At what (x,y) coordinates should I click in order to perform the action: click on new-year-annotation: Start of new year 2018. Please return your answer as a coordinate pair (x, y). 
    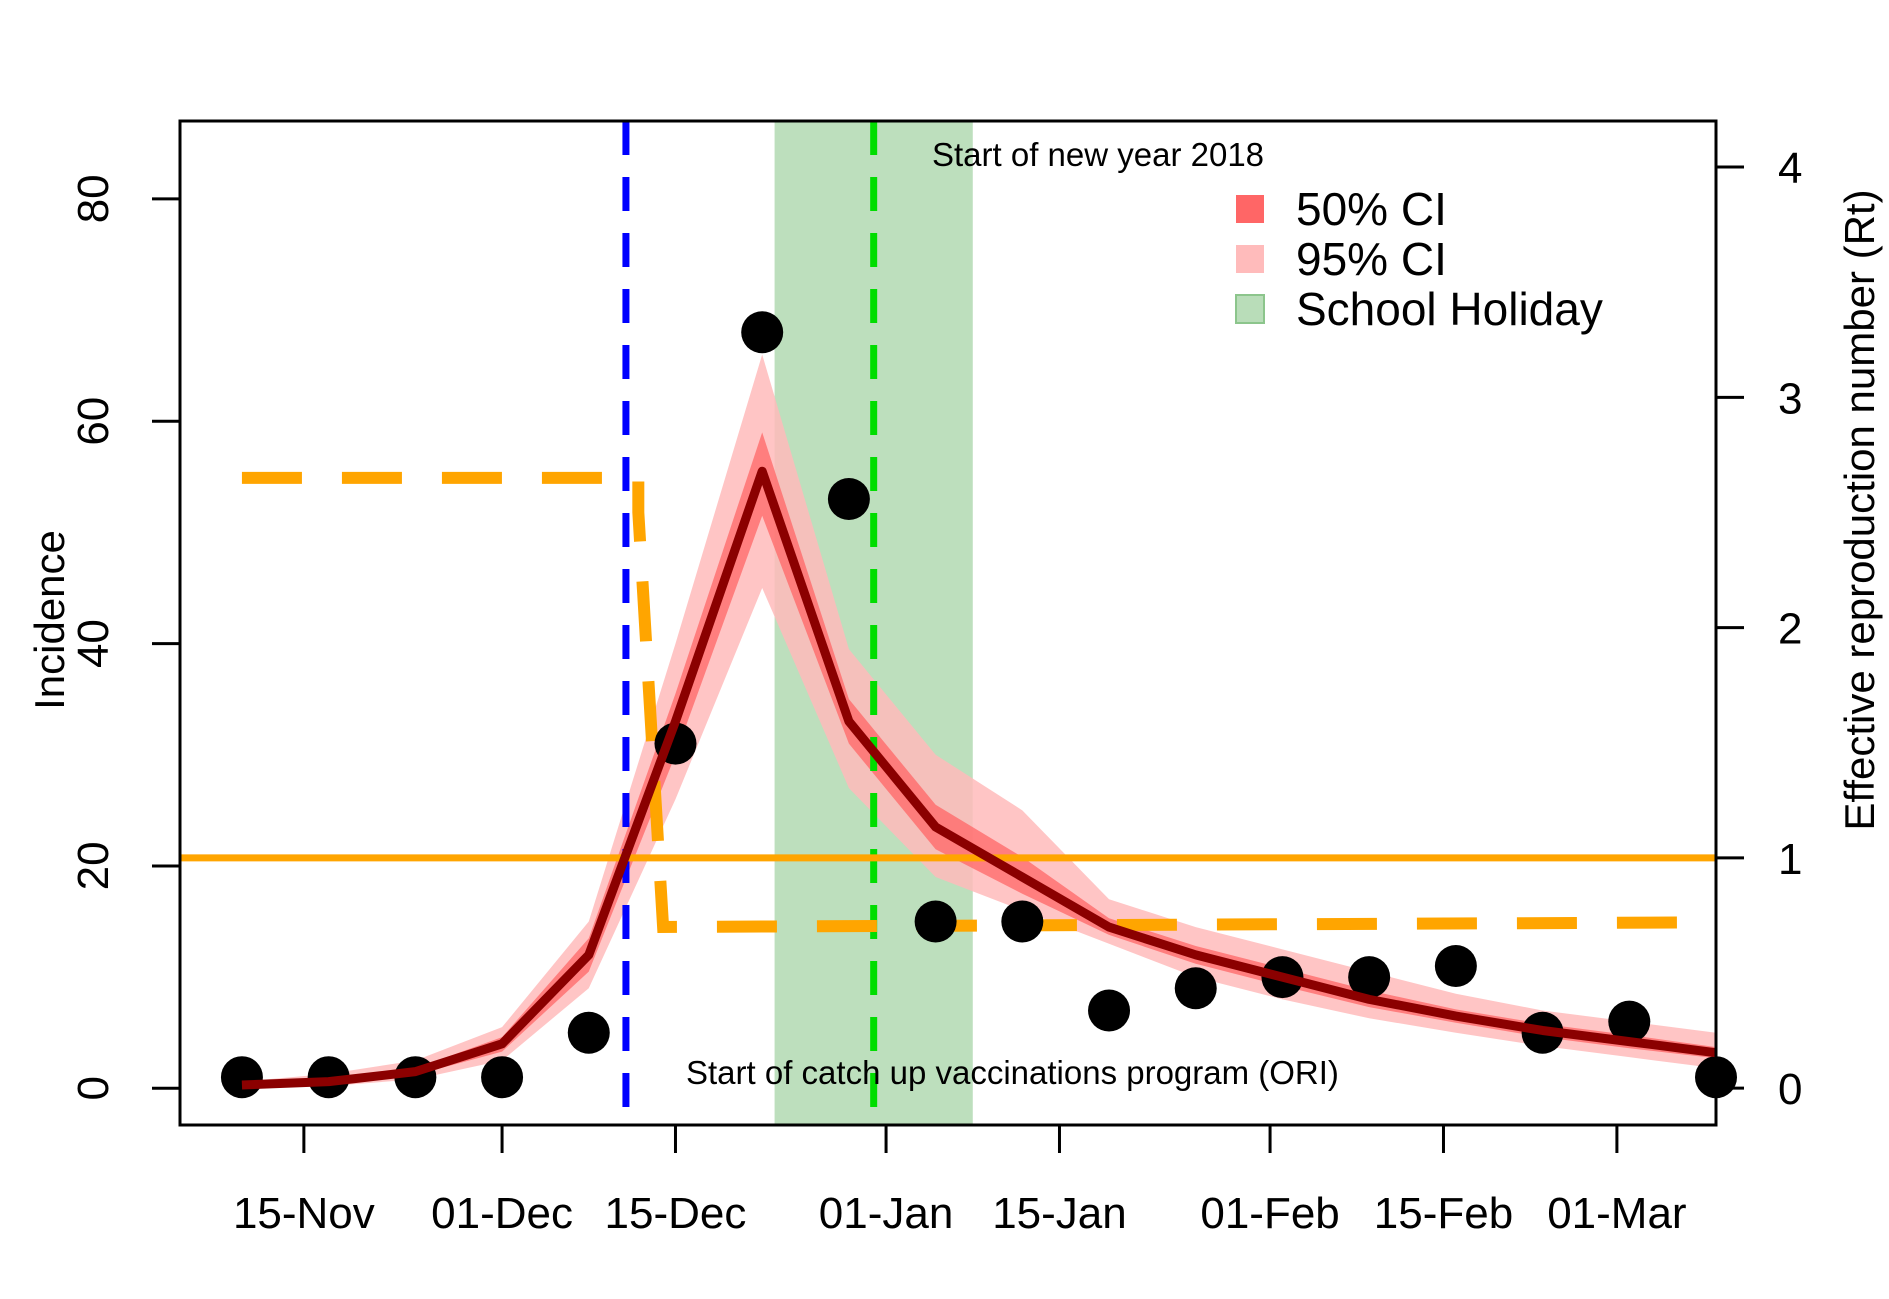
    Looking at the image, I should click on (1098, 154).